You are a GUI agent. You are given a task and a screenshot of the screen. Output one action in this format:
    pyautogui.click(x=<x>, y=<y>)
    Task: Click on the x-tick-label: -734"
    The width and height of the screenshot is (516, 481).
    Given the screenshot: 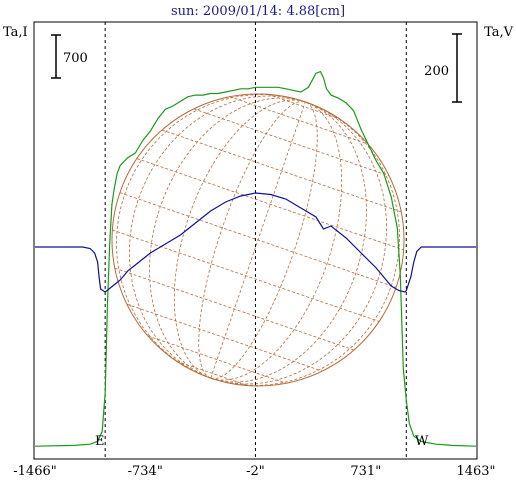 What is the action you would take?
    pyautogui.click(x=145, y=471)
    